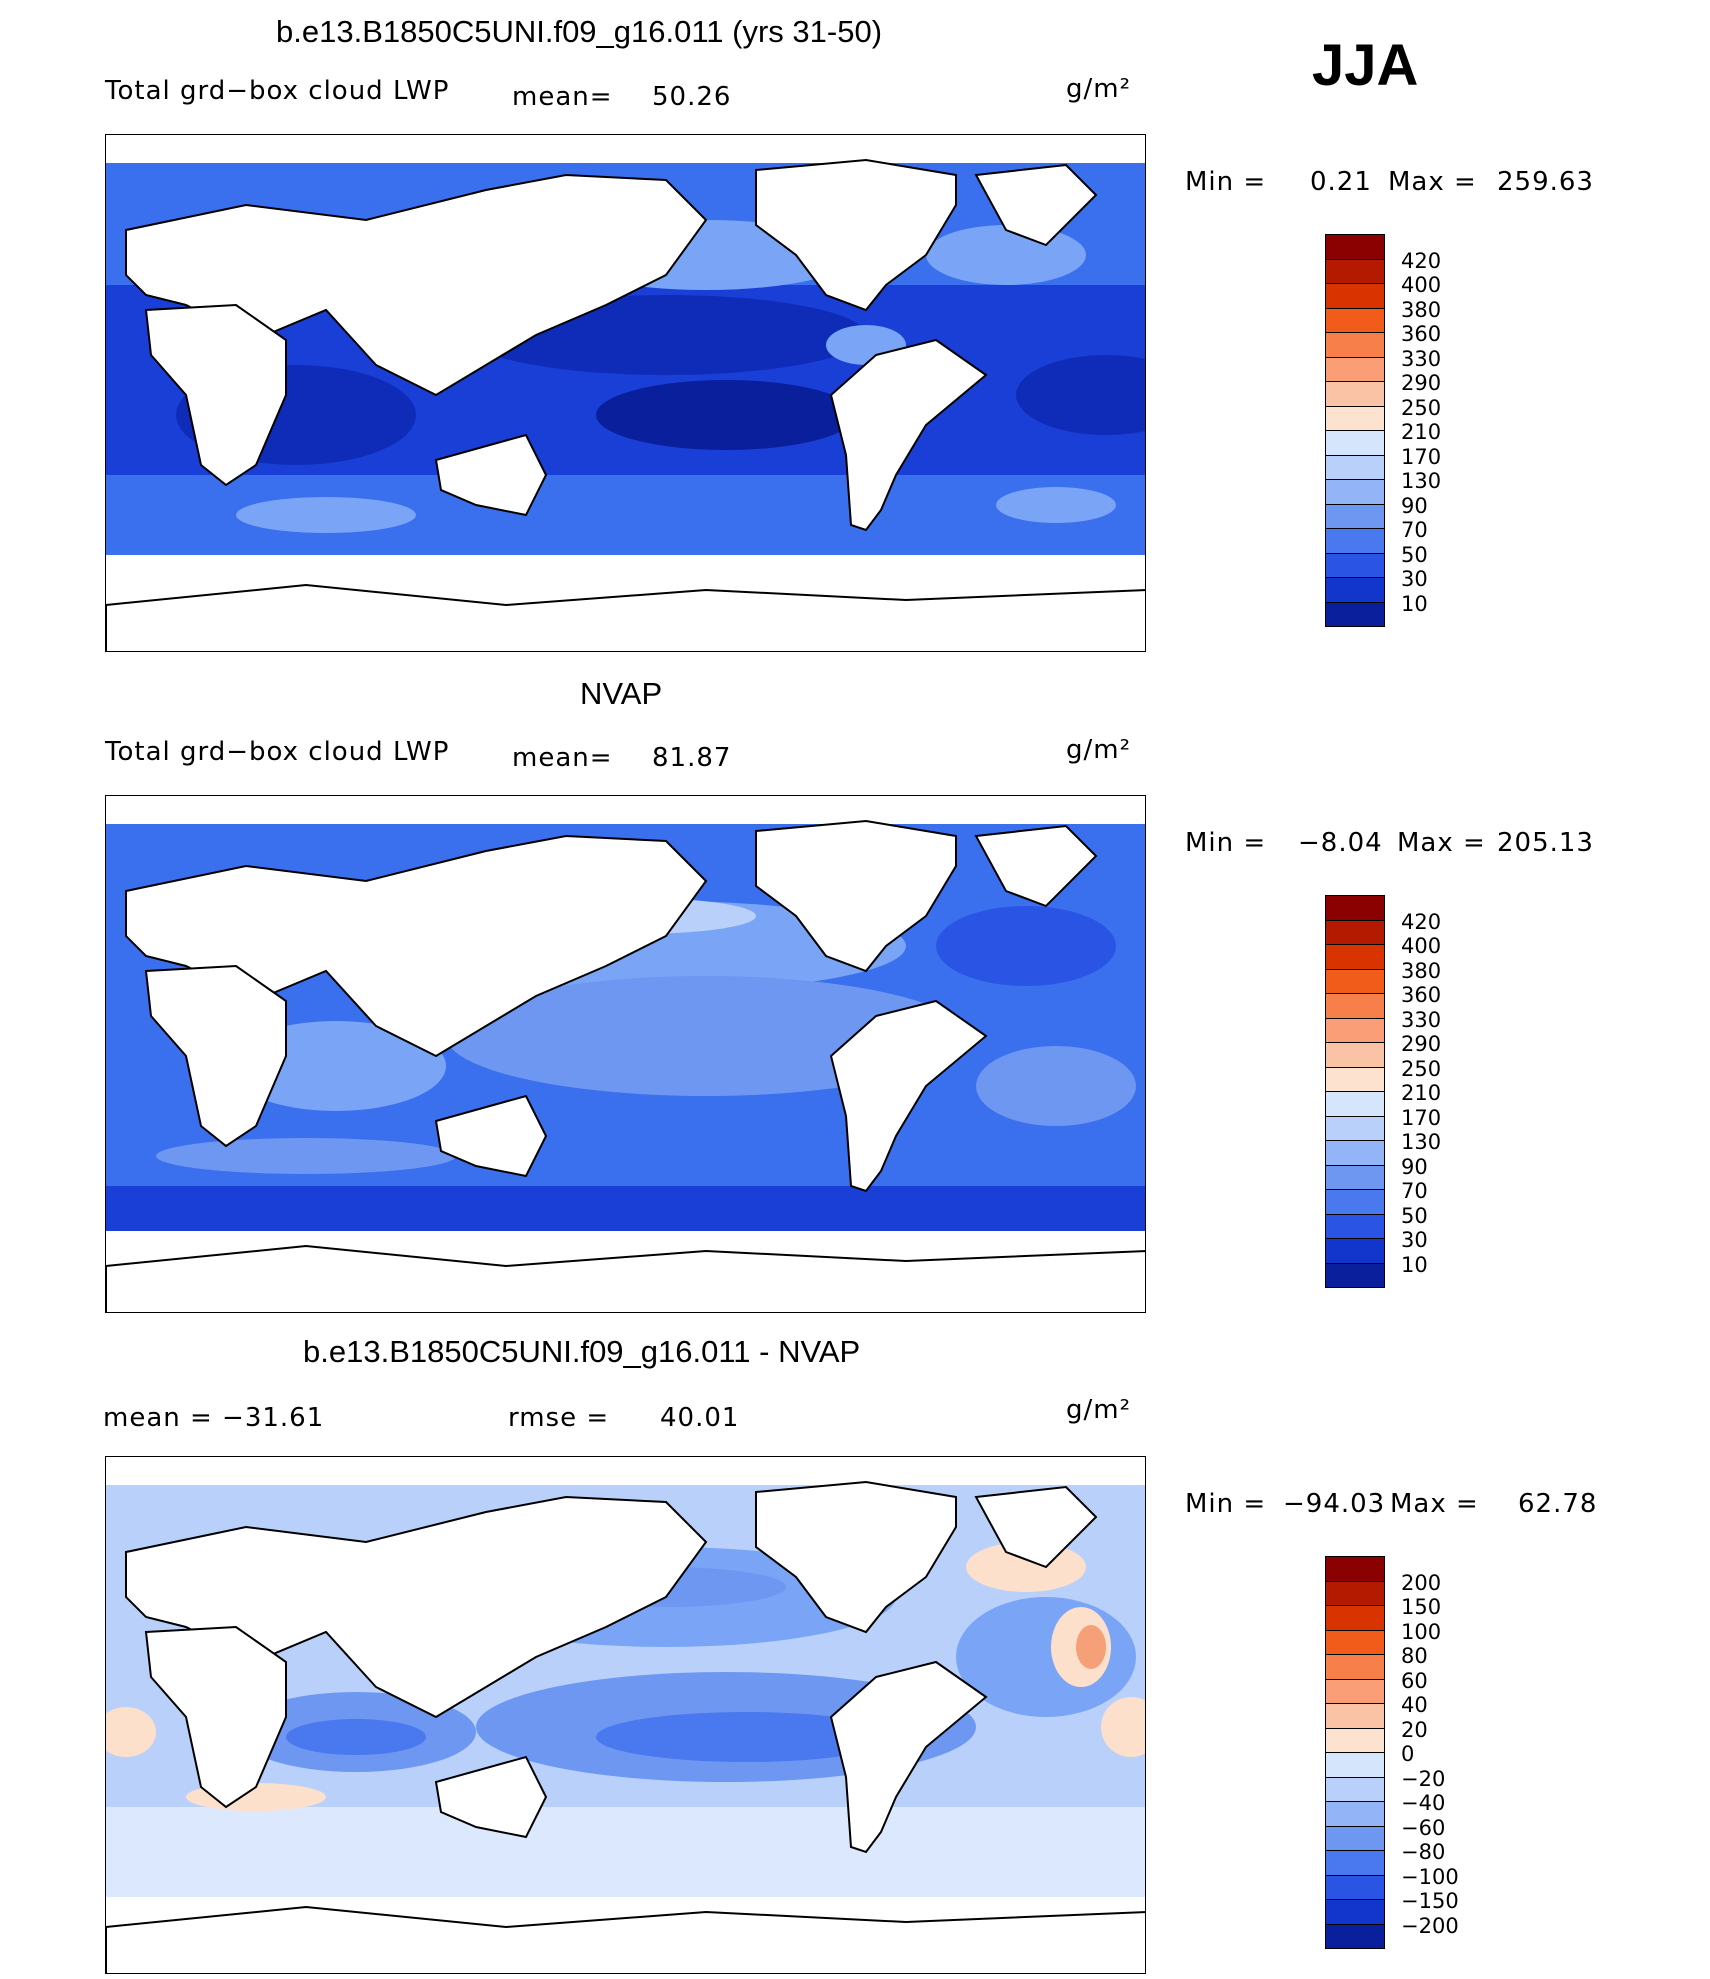 The height and width of the screenshot is (1979, 1710). I want to click on panel-1-min-label: Min =, so click(1226, 182).